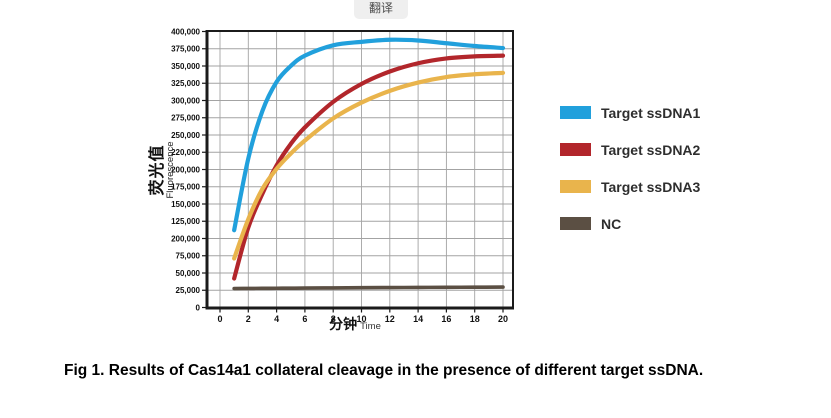  What do you see at coordinates (185, 49) in the screenshot?
I see `y-tick-label: 375,000` at bounding box center [185, 49].